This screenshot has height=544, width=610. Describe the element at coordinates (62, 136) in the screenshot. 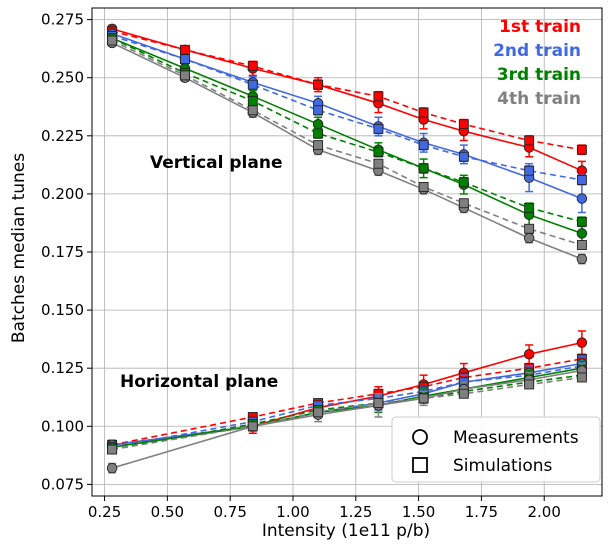

I see `y-tick-label: 0.225` at that location.